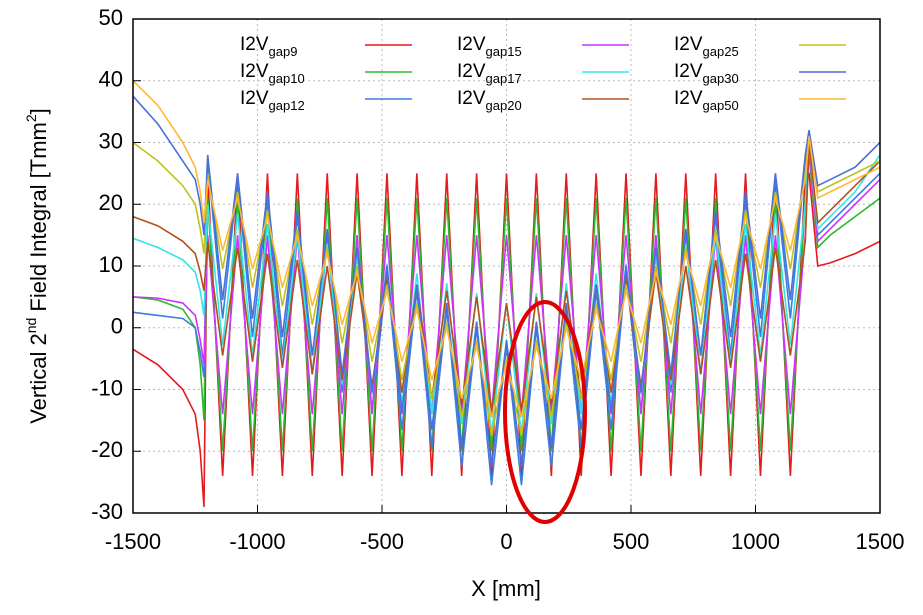  What do you see at coordinates (133, 541) in the screenshot?
I see `x-tick-label: -1500` at bounding box center [133, 541].